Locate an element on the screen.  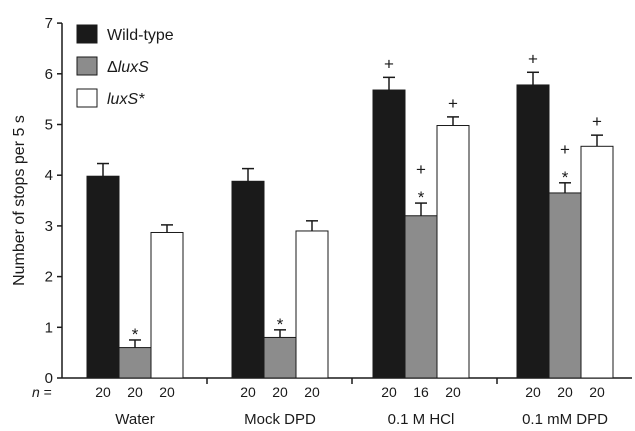
n-label: 16 is located at coordinates (421, 392).